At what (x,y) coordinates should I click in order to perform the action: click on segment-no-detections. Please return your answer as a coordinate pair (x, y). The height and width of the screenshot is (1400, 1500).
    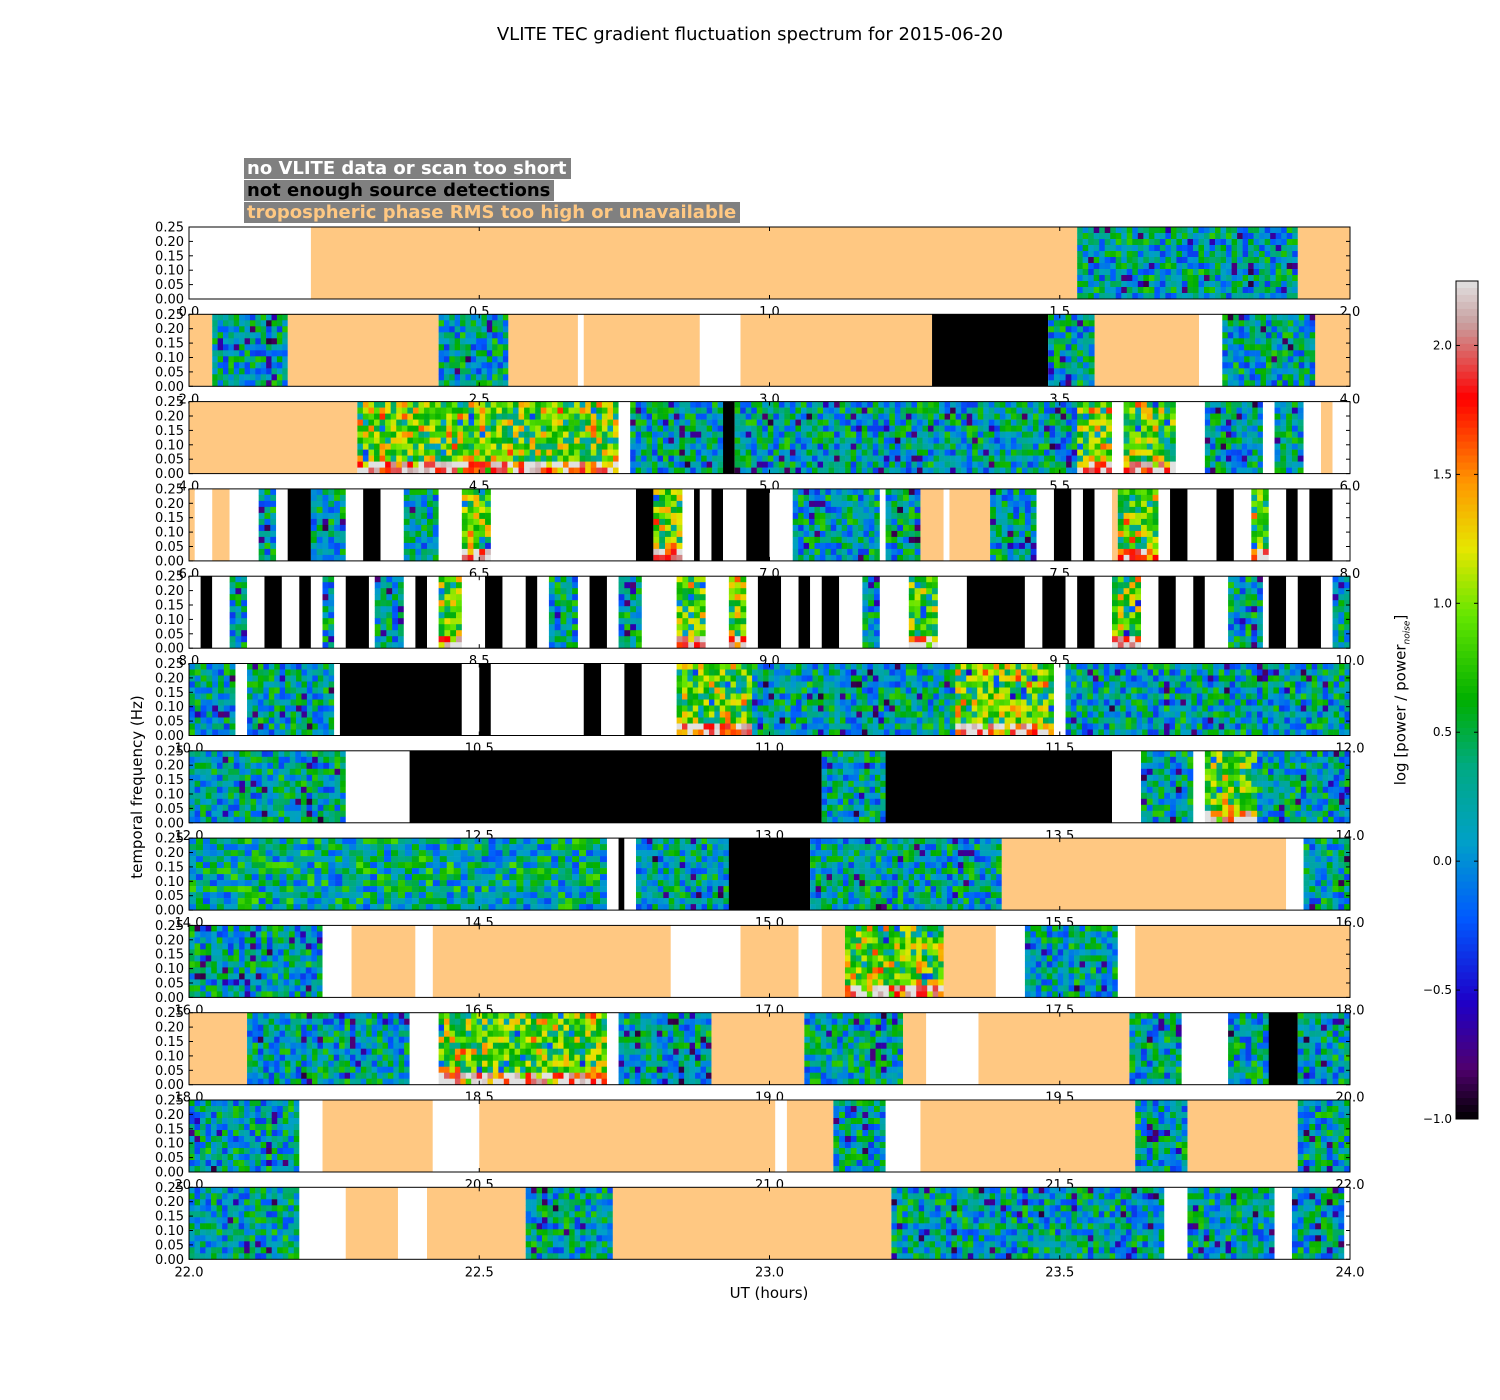
    Looking at the image, I should click on (206, 612).